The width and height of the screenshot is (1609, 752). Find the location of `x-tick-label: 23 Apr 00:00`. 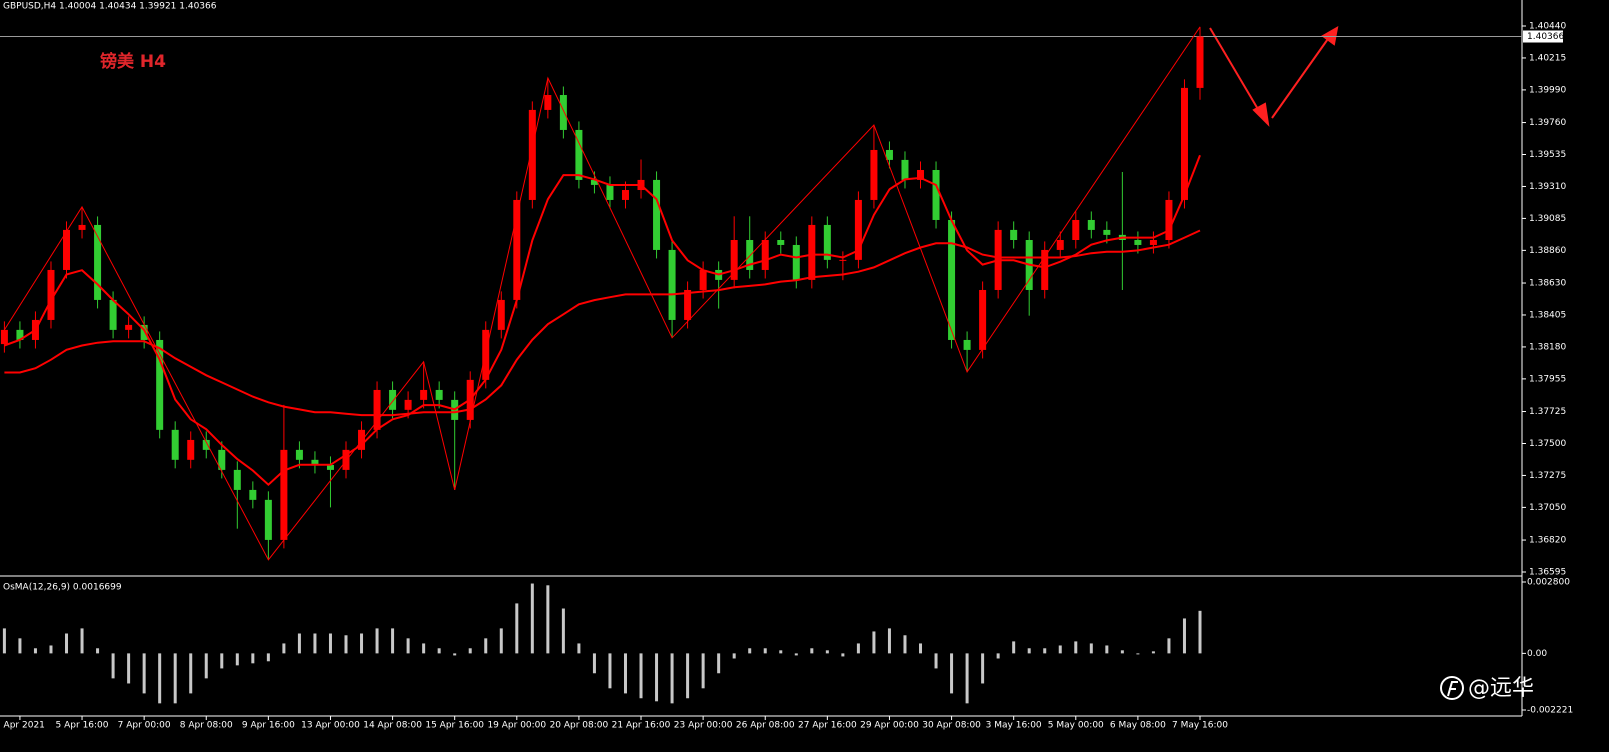

x-tick-label: 23 Apr 00:00 is located at coordinates (703, 726).